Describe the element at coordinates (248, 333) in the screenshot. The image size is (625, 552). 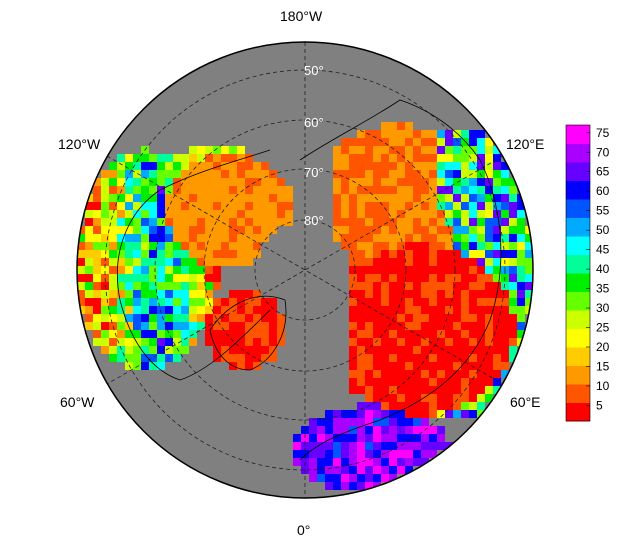
I see `coastline-greenland` at that location.